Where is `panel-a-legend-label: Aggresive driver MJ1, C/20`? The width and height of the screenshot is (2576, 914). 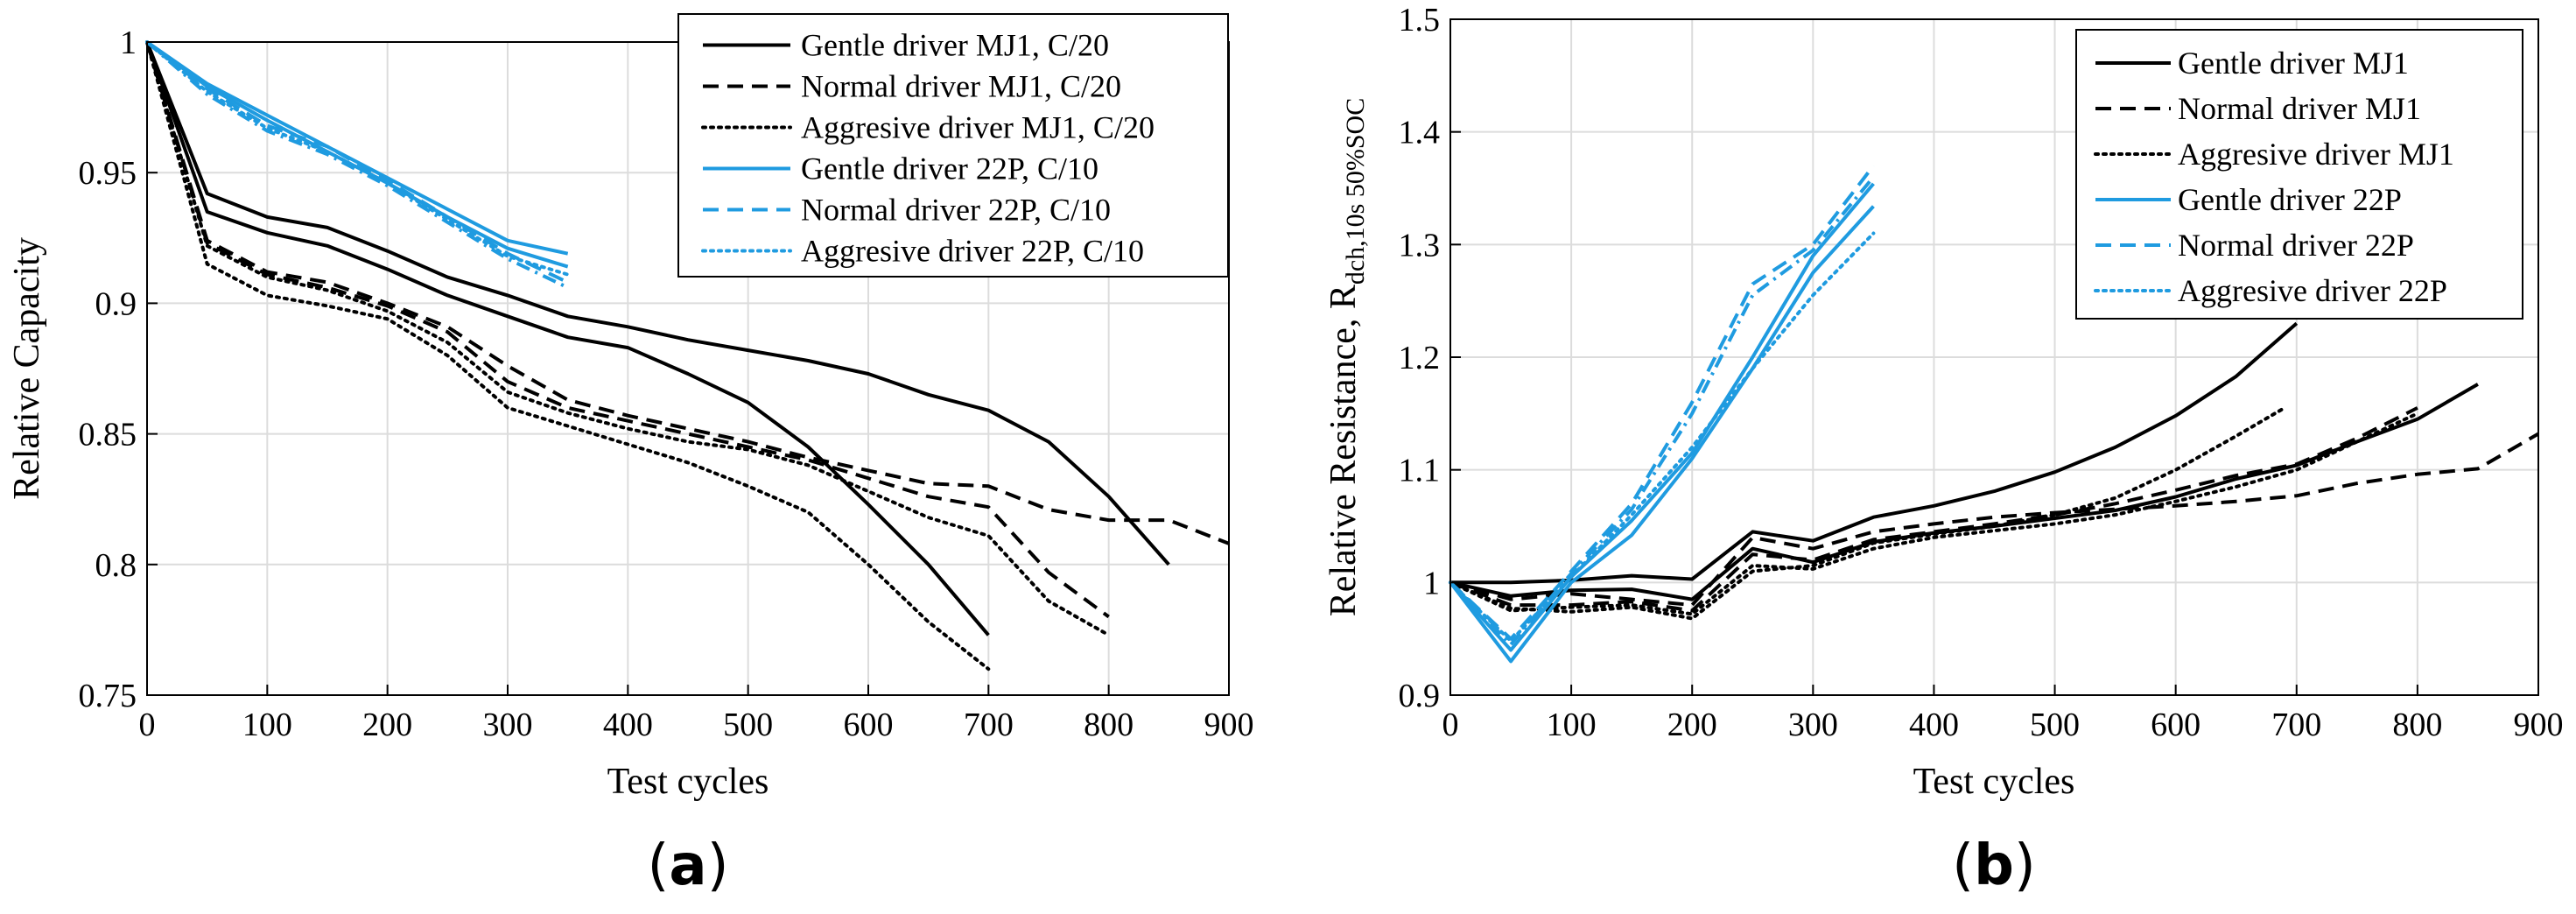 panel-a-legend-label: Aggresive driver MJ1, C/20 is located at coordinates (978, 127).